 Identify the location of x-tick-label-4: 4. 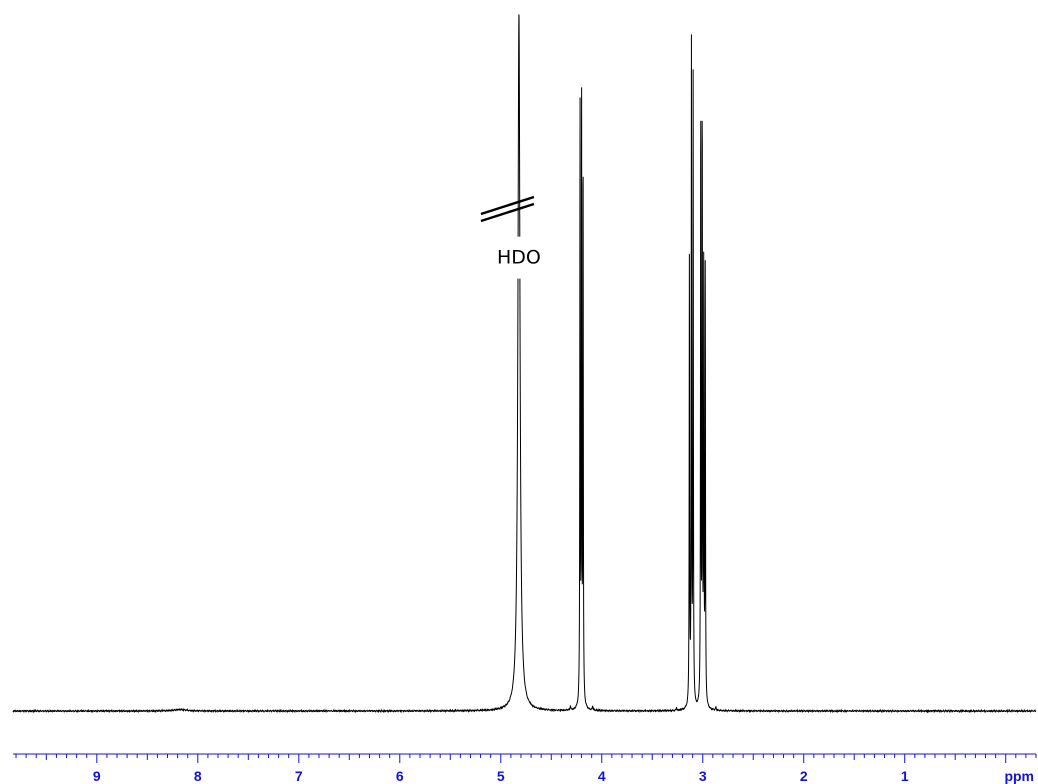
(602, 776).